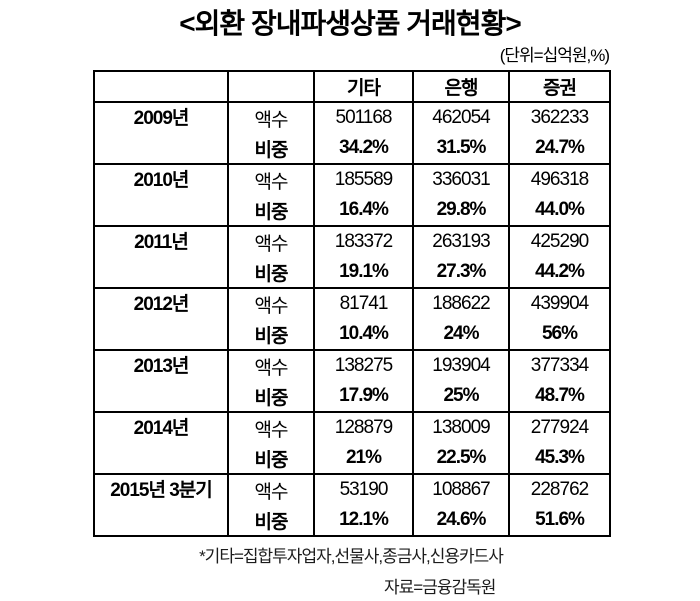 Image resolution: width=700 pixels, height=601 pixels. Describe the element at coordinates (559, 396) in the screenshot. I see `share-value: 48.7%` at that location.